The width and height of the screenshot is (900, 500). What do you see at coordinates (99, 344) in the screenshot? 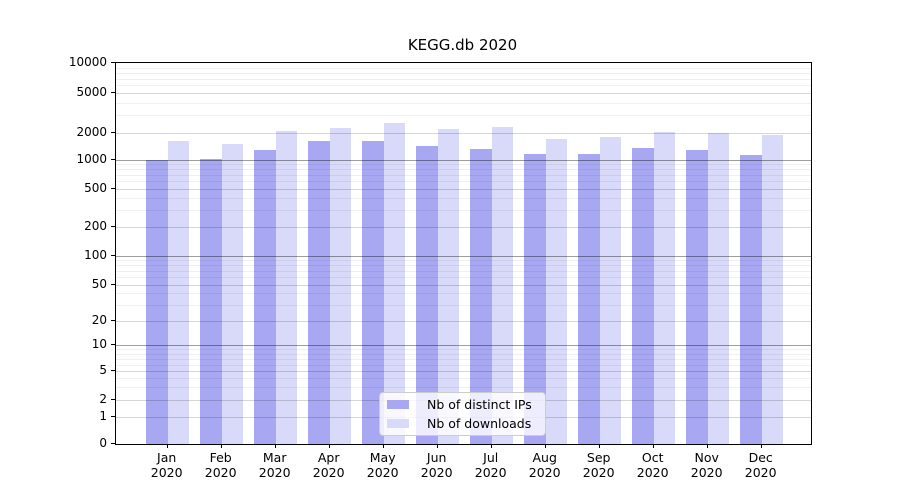
I see `y-tick-label: 10` at bounding box center [99, 344].